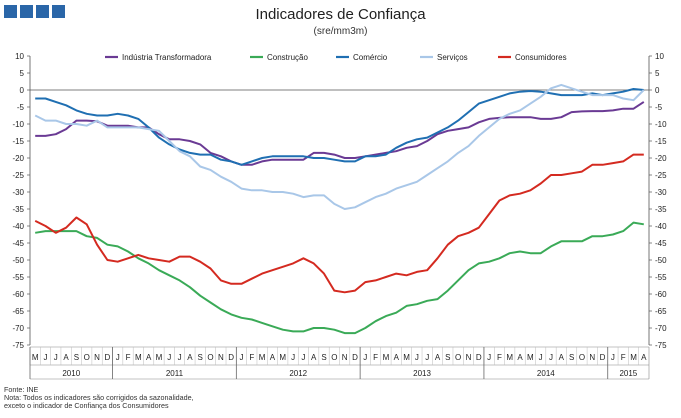 This screenshot has width=681, height=418. I want to click on y-tick-label-right: 0, so click(657, 90).